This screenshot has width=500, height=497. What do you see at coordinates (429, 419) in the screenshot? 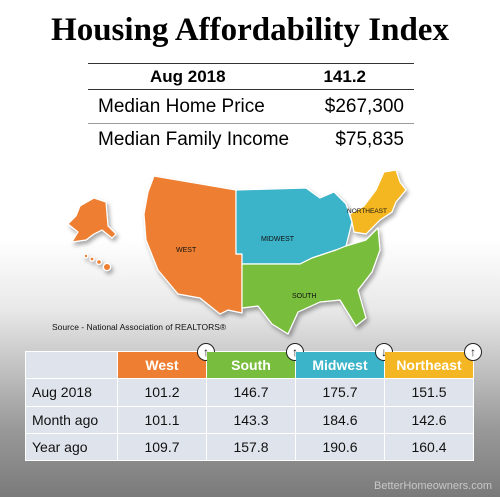
I see `table-cell: 142.6` at bounding box center [429, 419].